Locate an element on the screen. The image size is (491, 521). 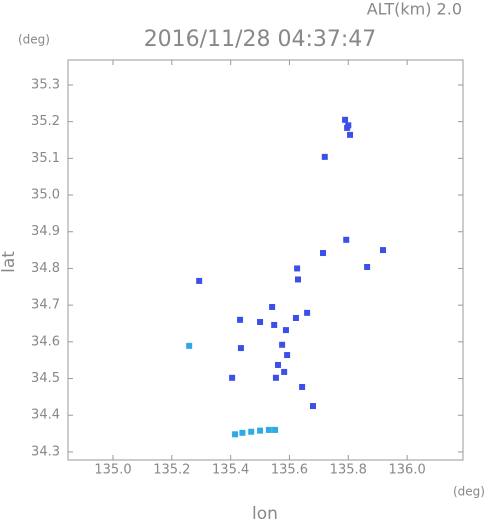
y-tick-label: 35.1 is located at coordinates (45, 158).